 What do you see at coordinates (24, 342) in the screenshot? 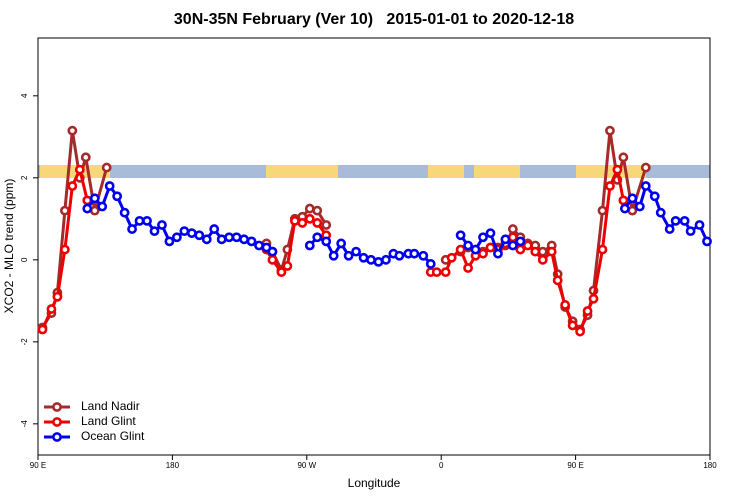
I see `y-tick-label: -2` at bounding box center [24, 342].